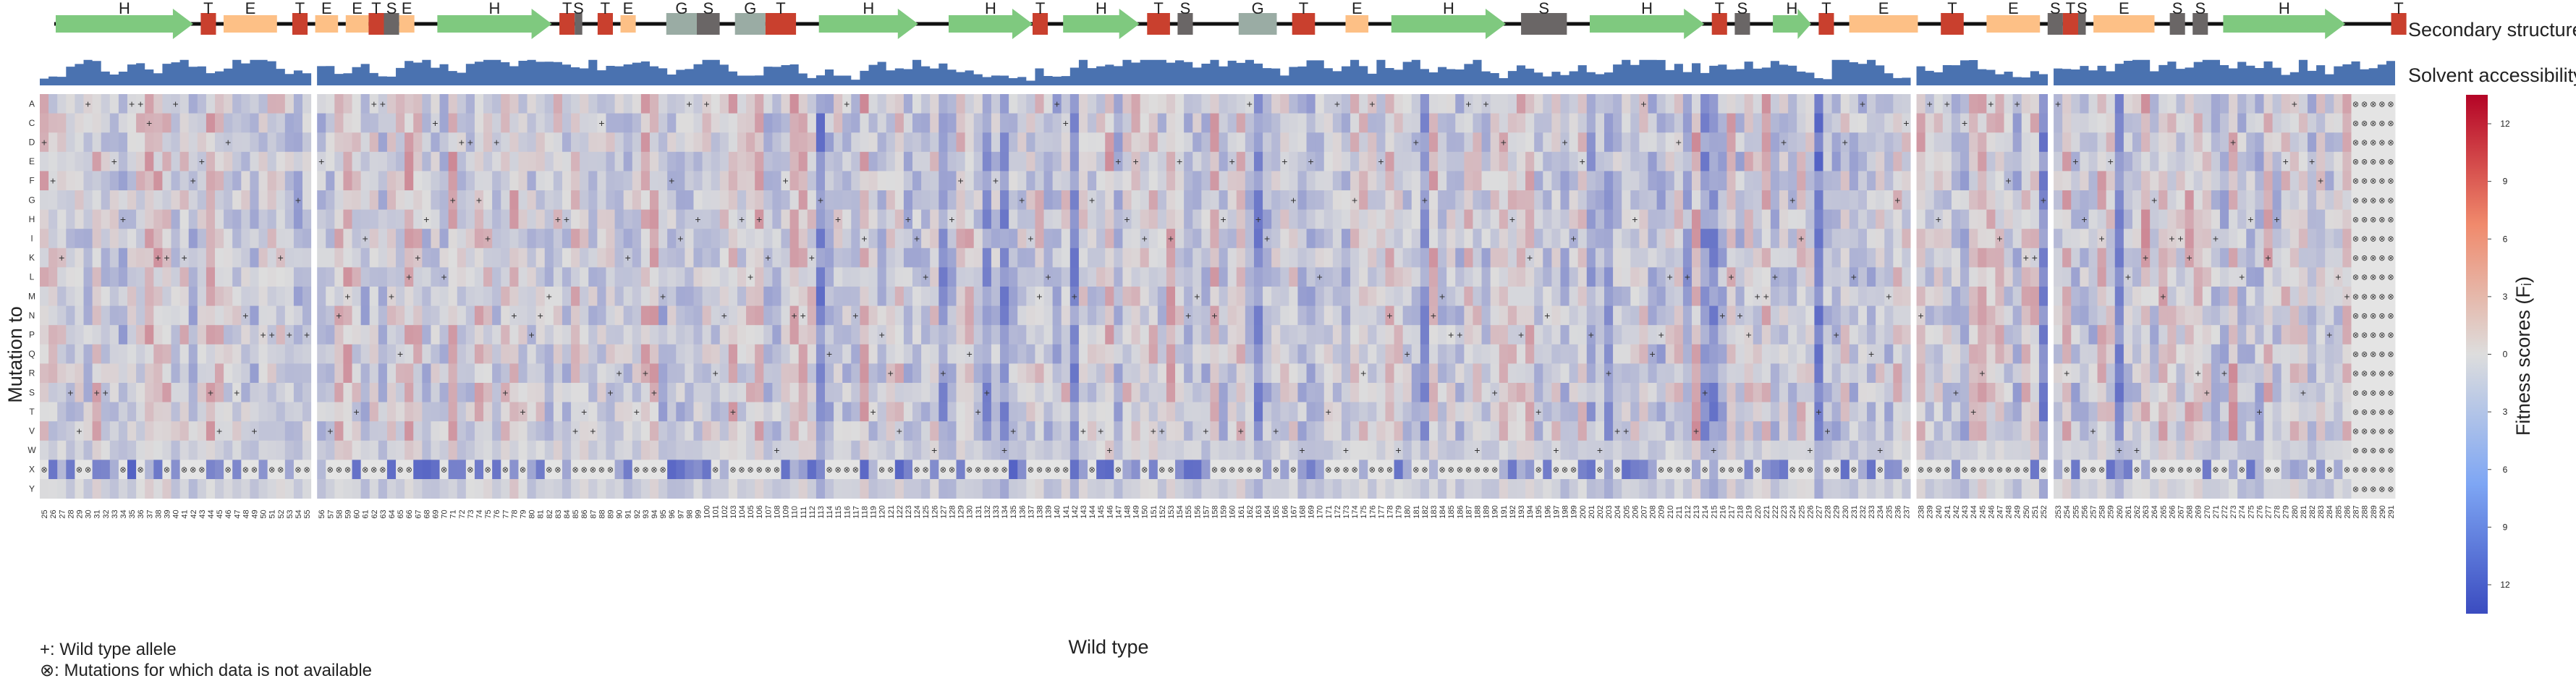  Describe the element at coordinates (2200, 17) in the screenshot. I see `ss-segment-S: S` at that location.